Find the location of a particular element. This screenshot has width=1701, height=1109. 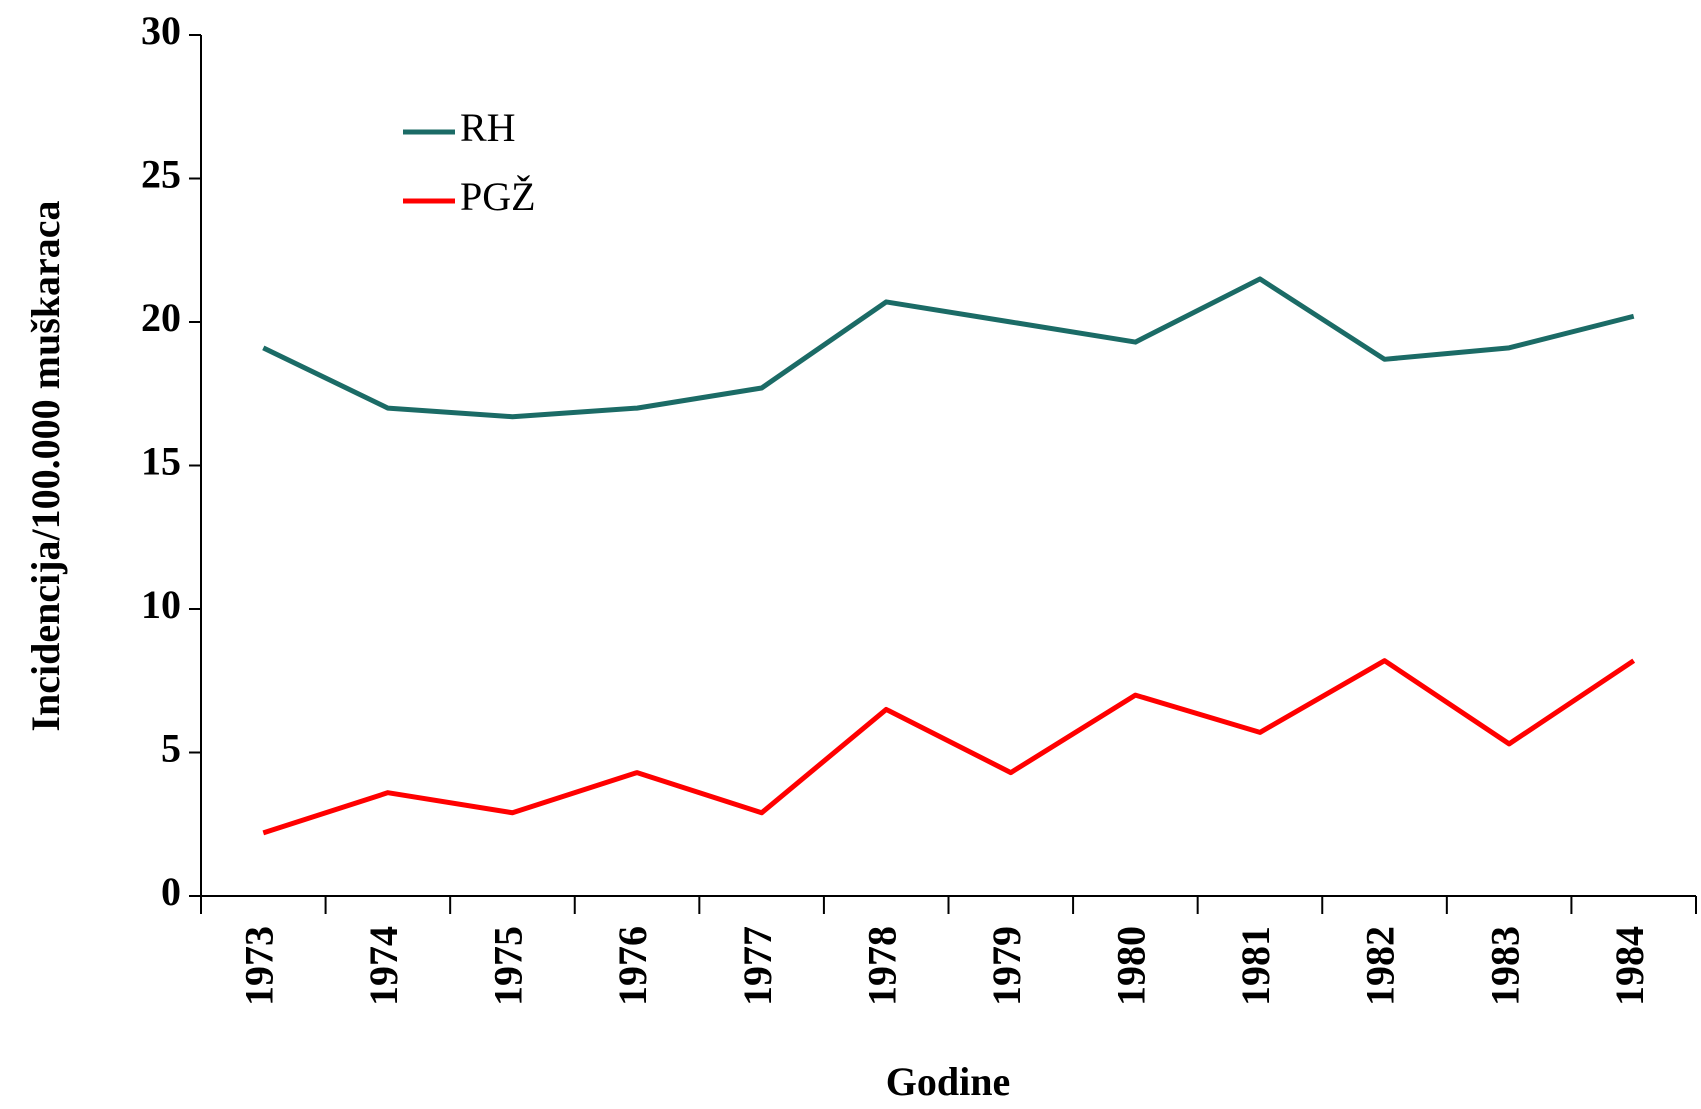

x-tick-label: 1975 is located at coordinates (508, 966).